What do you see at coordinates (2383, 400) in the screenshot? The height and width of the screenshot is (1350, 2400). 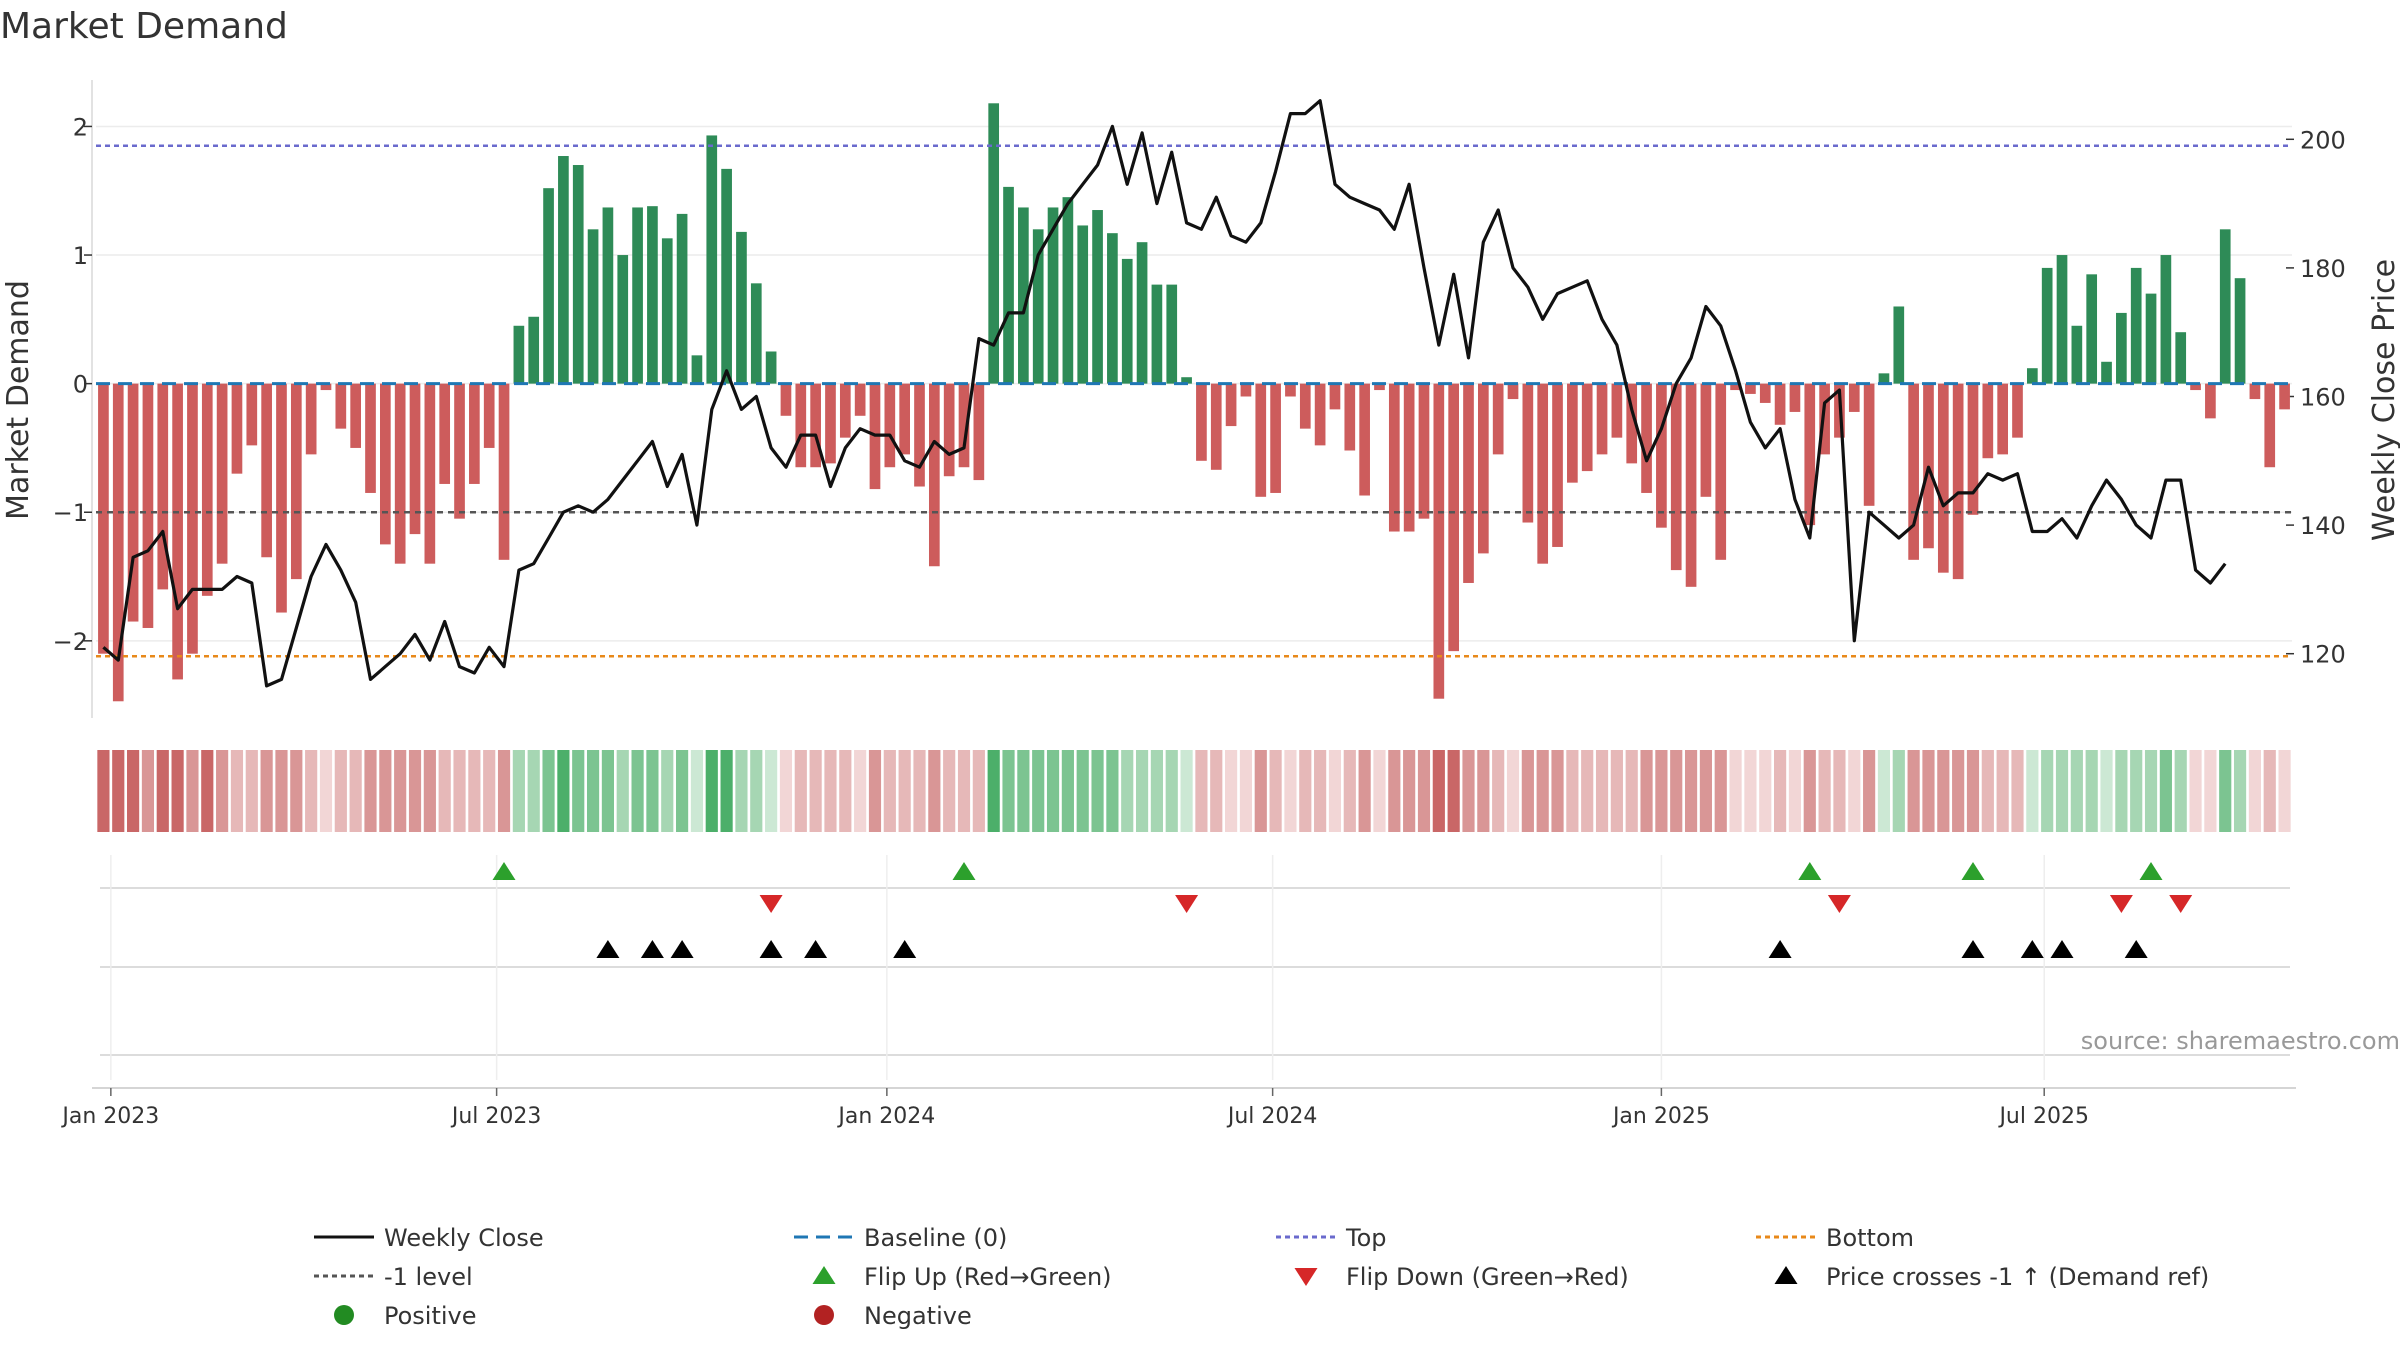 I see `right-axis-label: Weekly Close Price` at bounding box center [2383, 400].